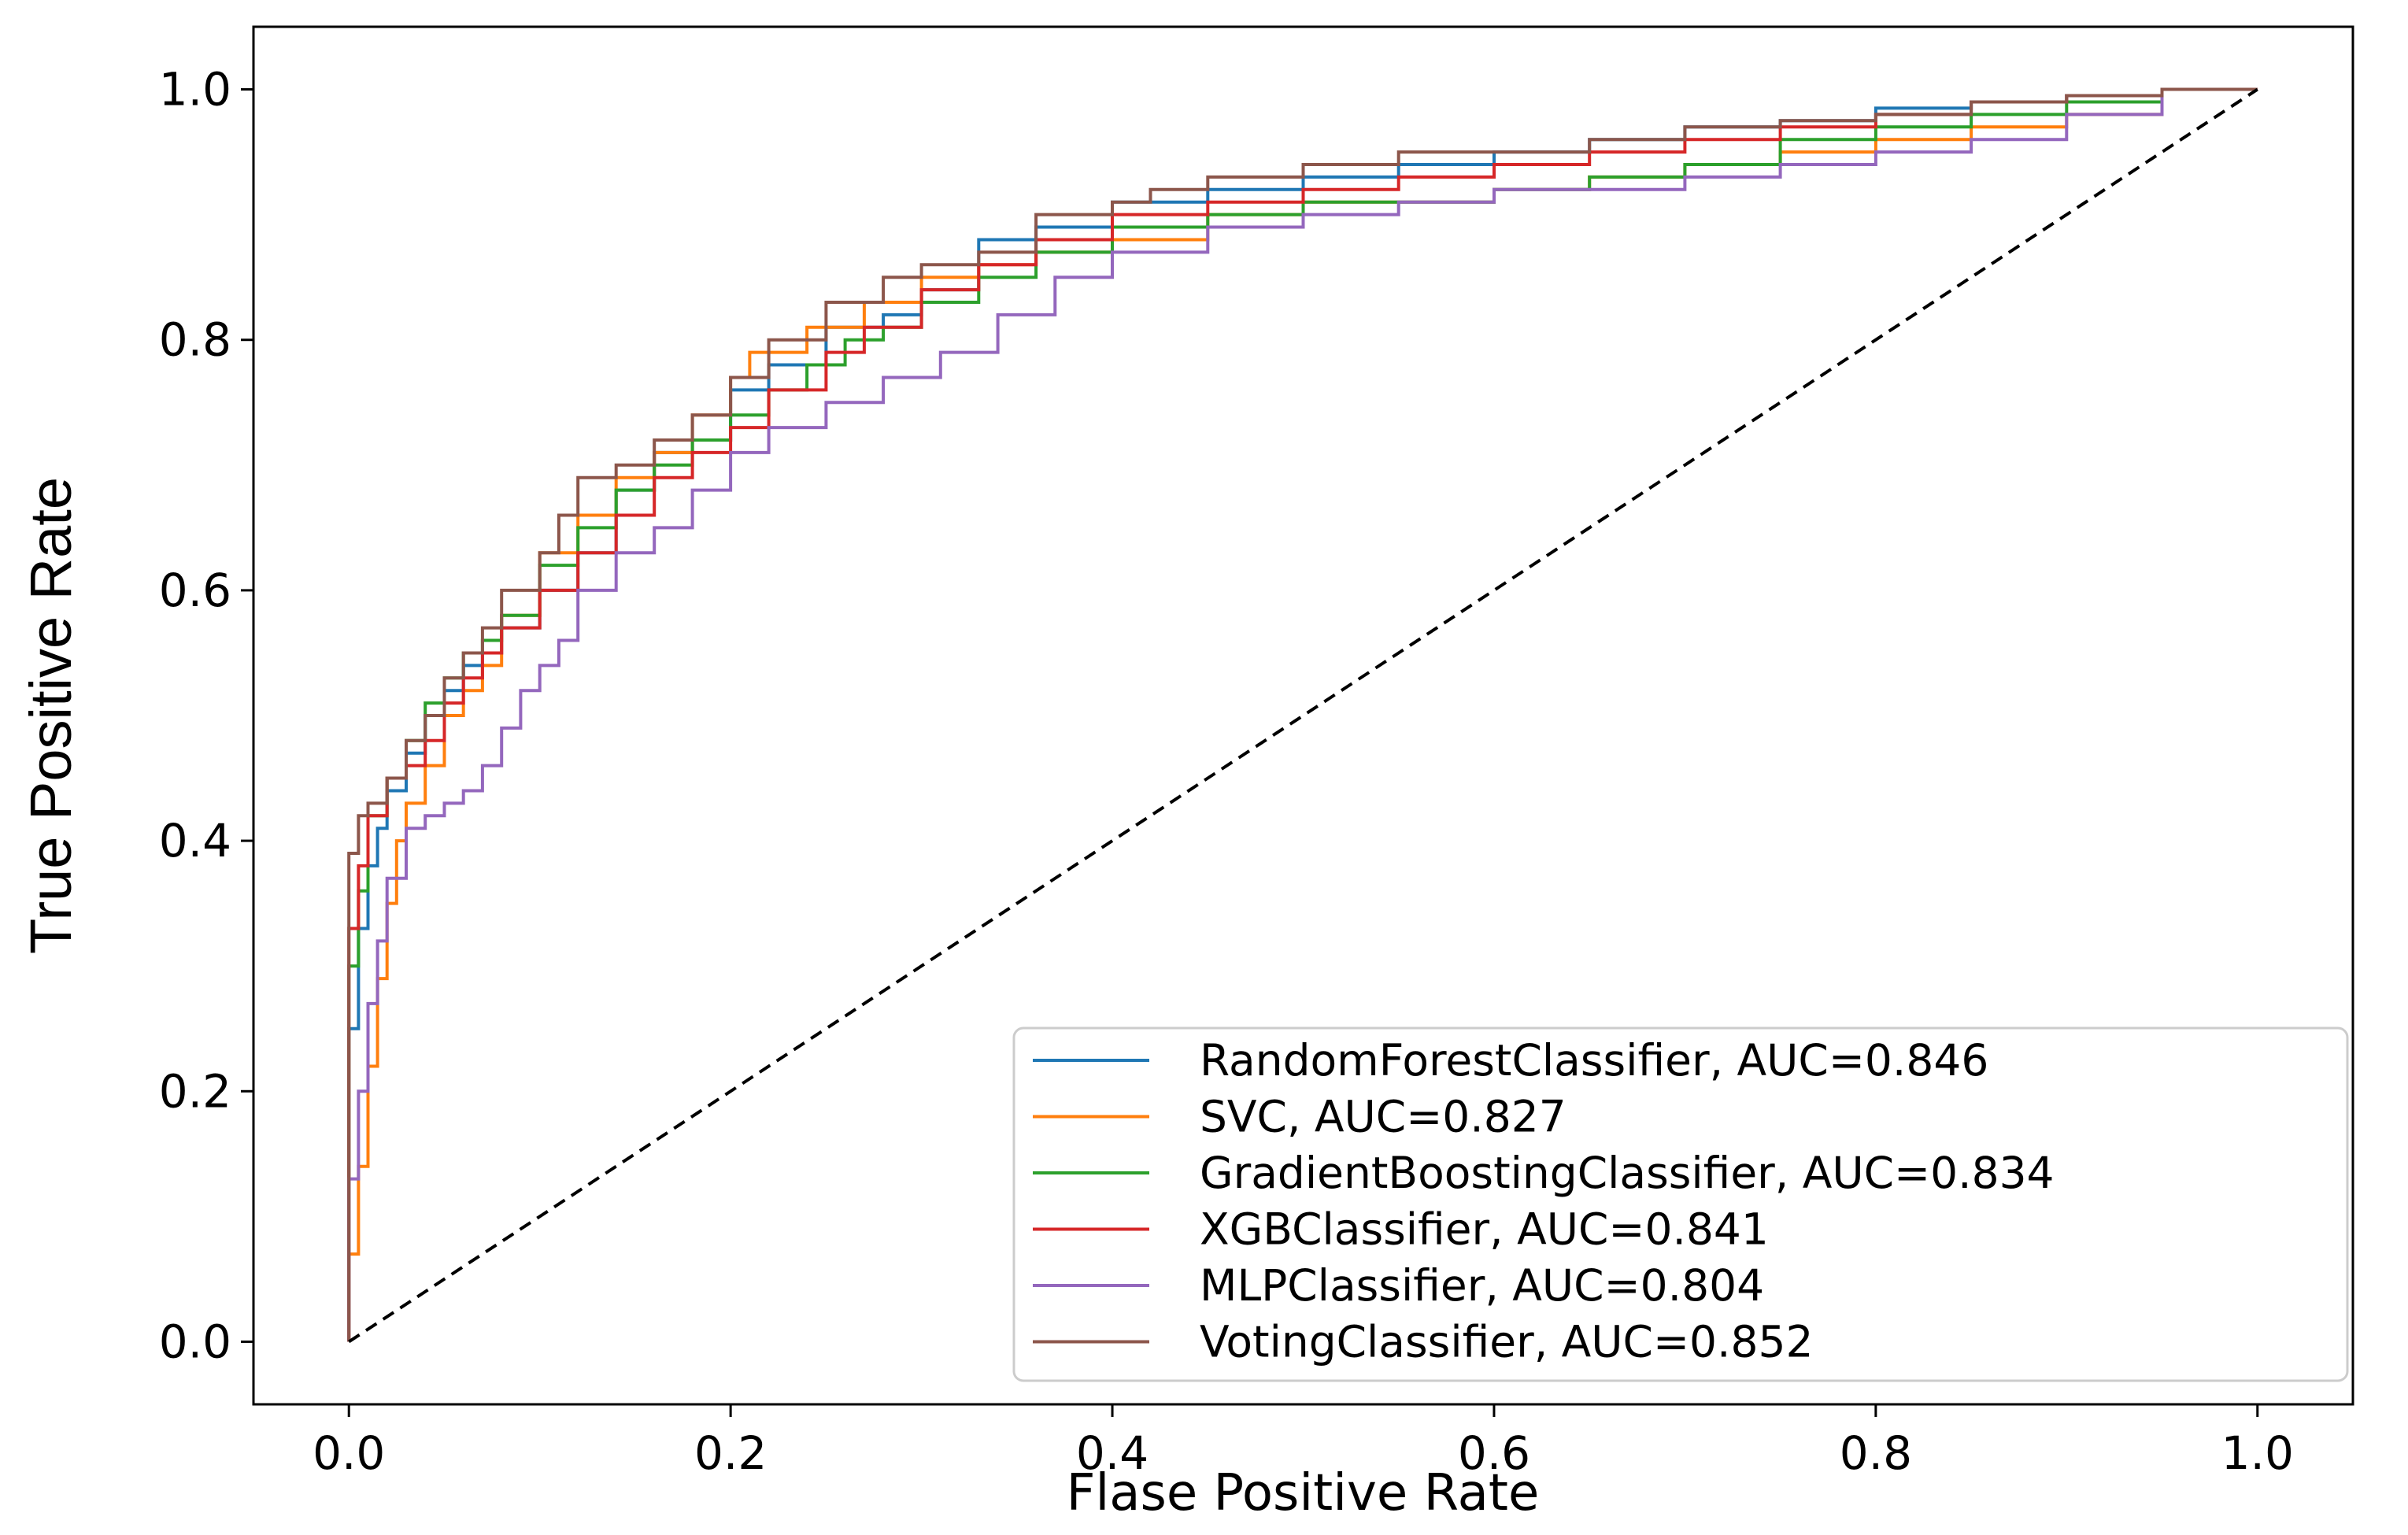  What do you see at coordinates (1113, 1453) in the screenshot?
I see `x-tick-label: 0.4` at bounding box center [1113, 1453].